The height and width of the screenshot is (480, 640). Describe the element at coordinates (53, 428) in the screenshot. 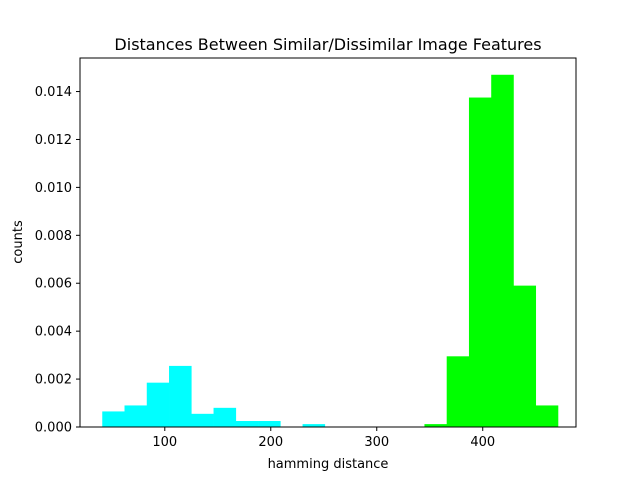

I see `y-tick-label: 0.000` at that location.